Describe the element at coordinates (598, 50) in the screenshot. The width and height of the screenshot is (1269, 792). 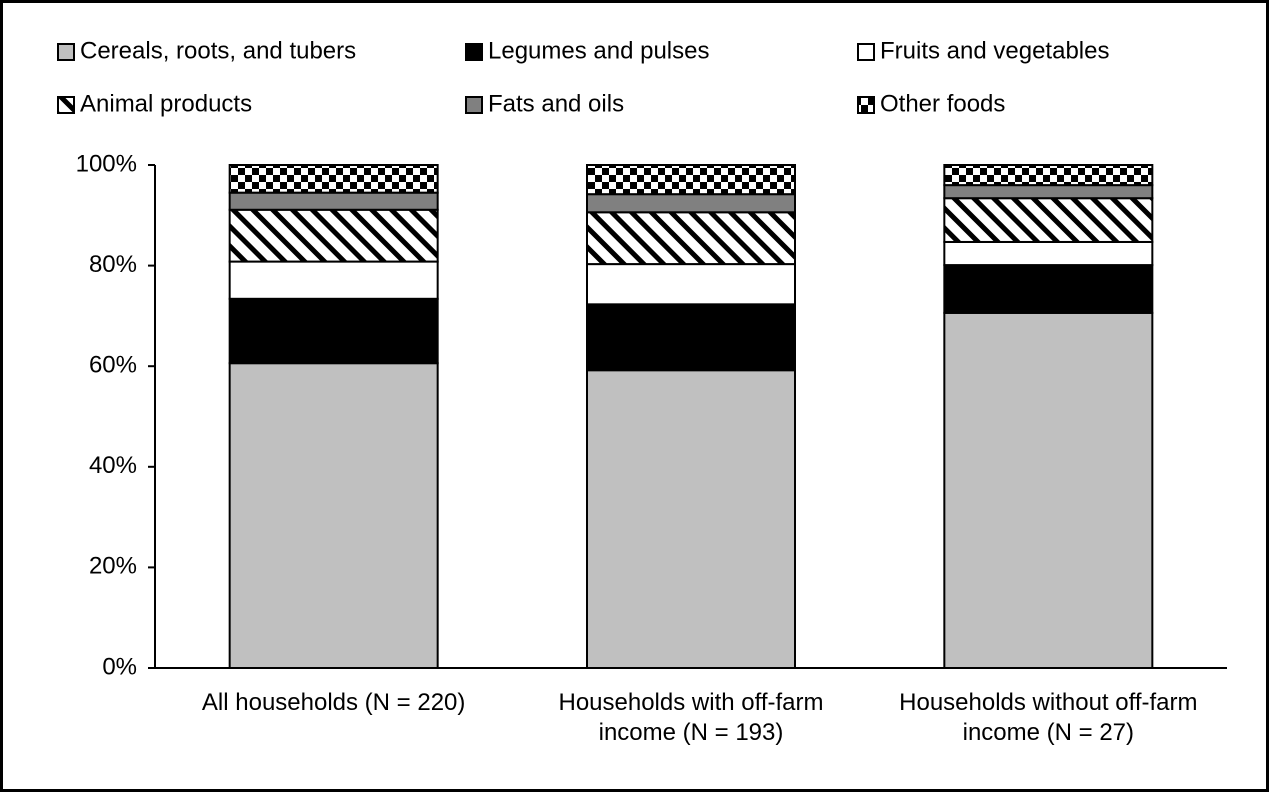
I see `legend-label: Legumes and pulses` at that location.